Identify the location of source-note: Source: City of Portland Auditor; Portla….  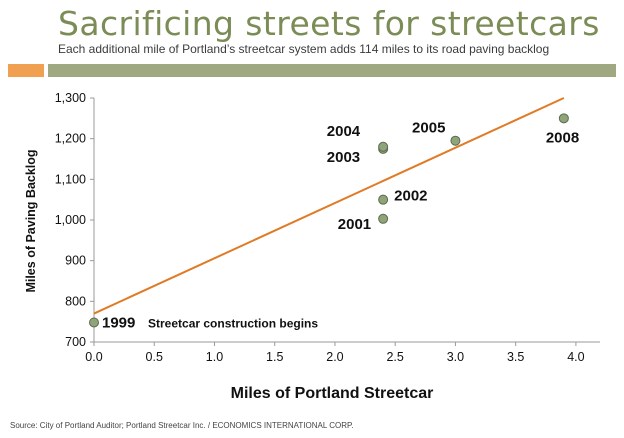
(182, 425).